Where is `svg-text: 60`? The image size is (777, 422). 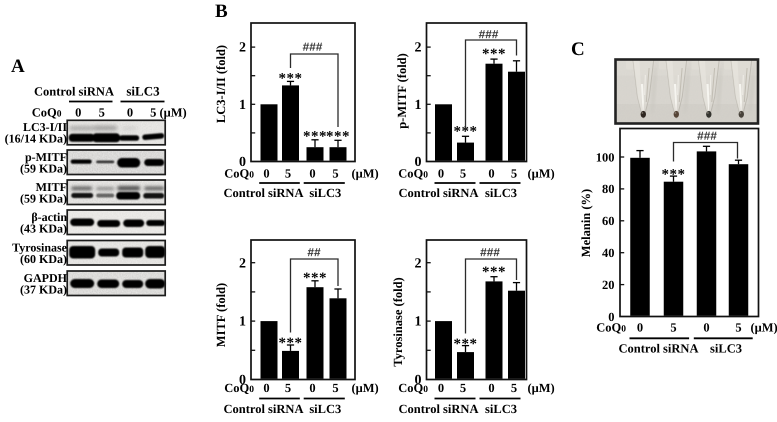 svg-text: 60 is located at coordinates (608, 221).